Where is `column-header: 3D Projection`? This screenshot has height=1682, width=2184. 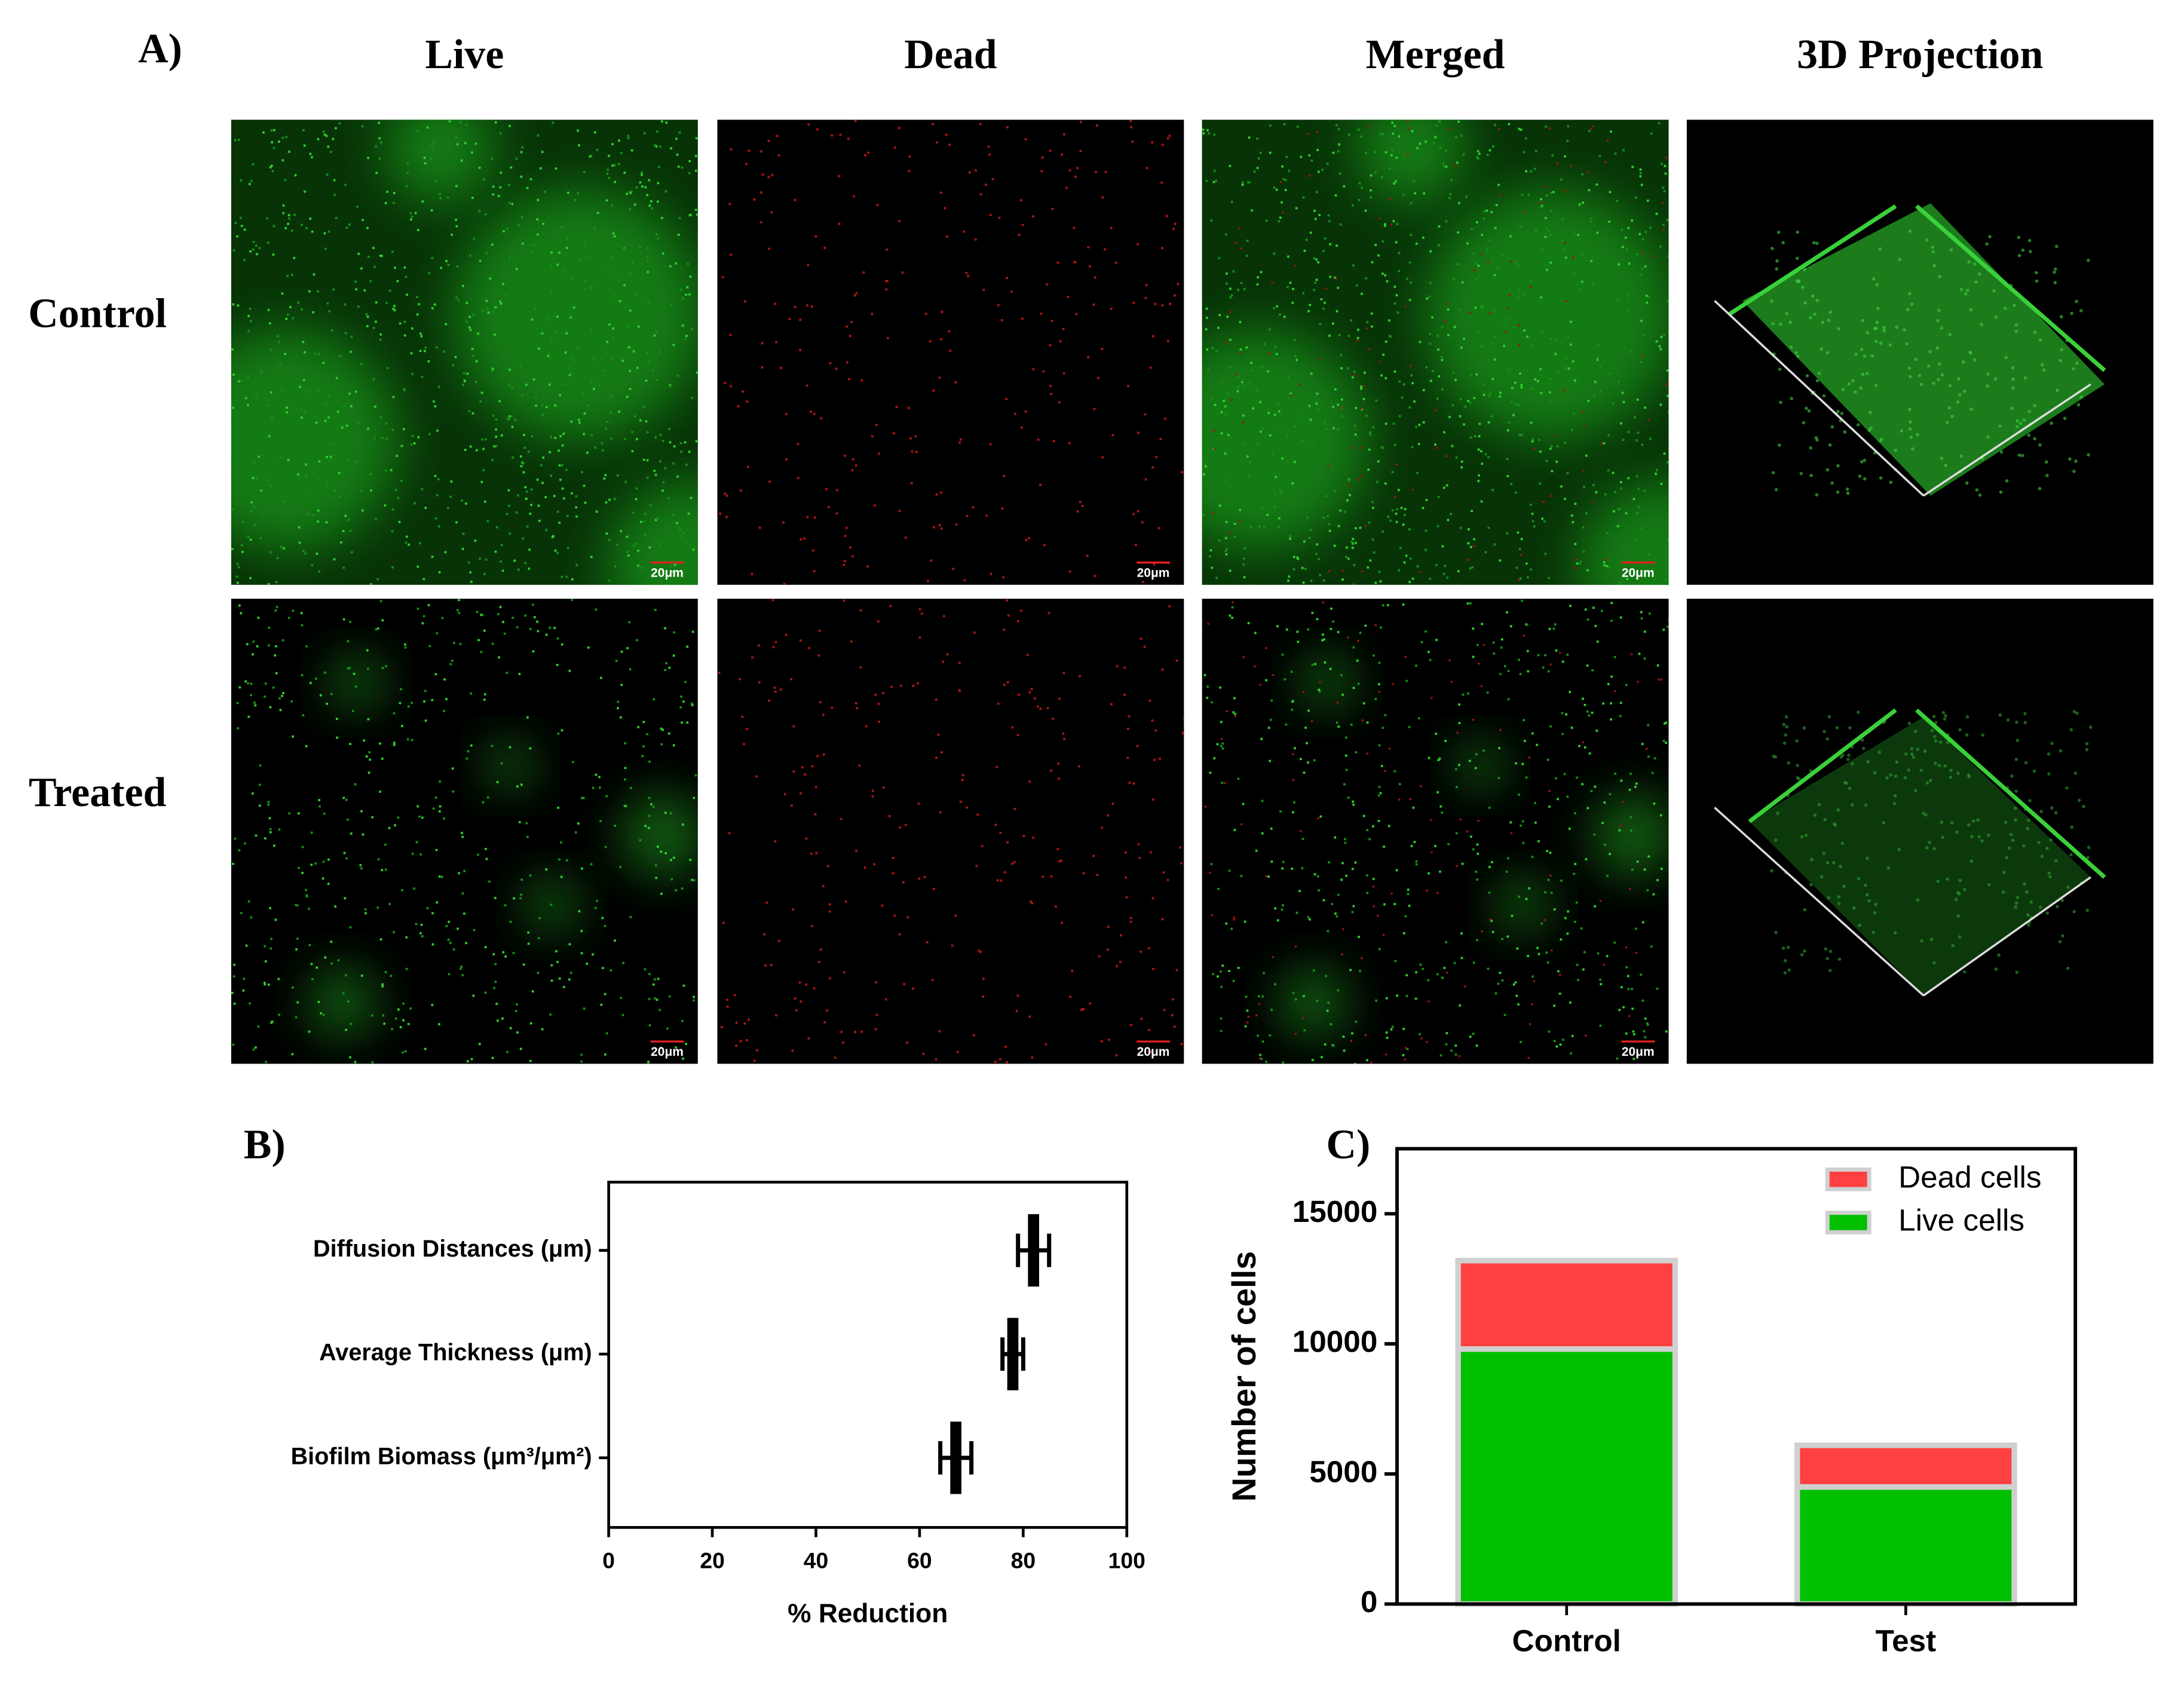
column-header: 3D Projection is located at coordinates (1920, 55).